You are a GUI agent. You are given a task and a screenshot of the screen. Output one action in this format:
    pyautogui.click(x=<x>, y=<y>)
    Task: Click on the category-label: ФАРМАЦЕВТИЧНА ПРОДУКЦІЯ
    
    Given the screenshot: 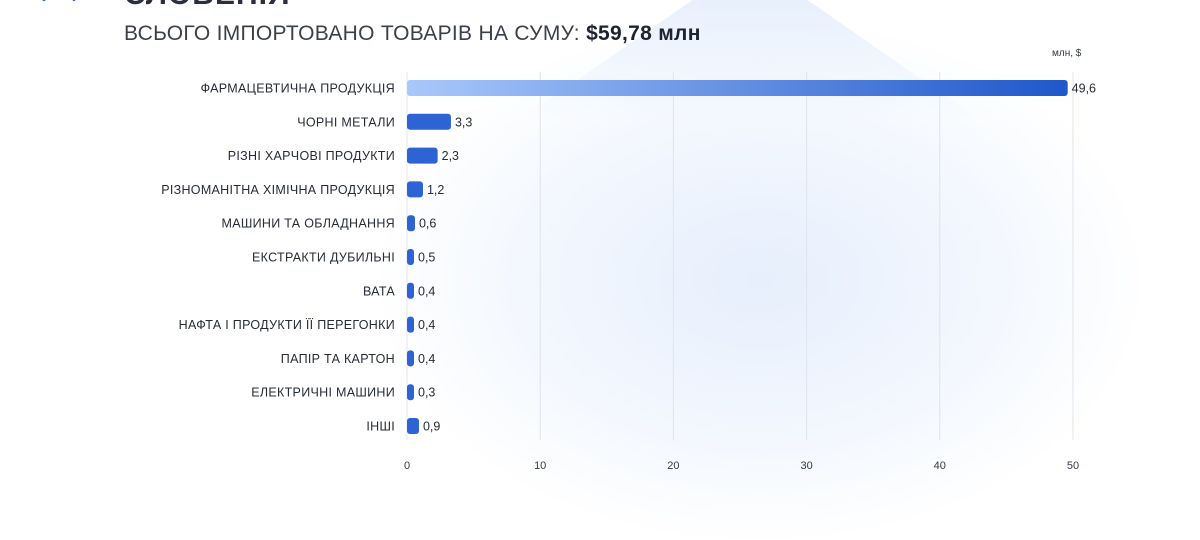 What is the action you would take?
    pyautogui.click(x=298, y=89)
    